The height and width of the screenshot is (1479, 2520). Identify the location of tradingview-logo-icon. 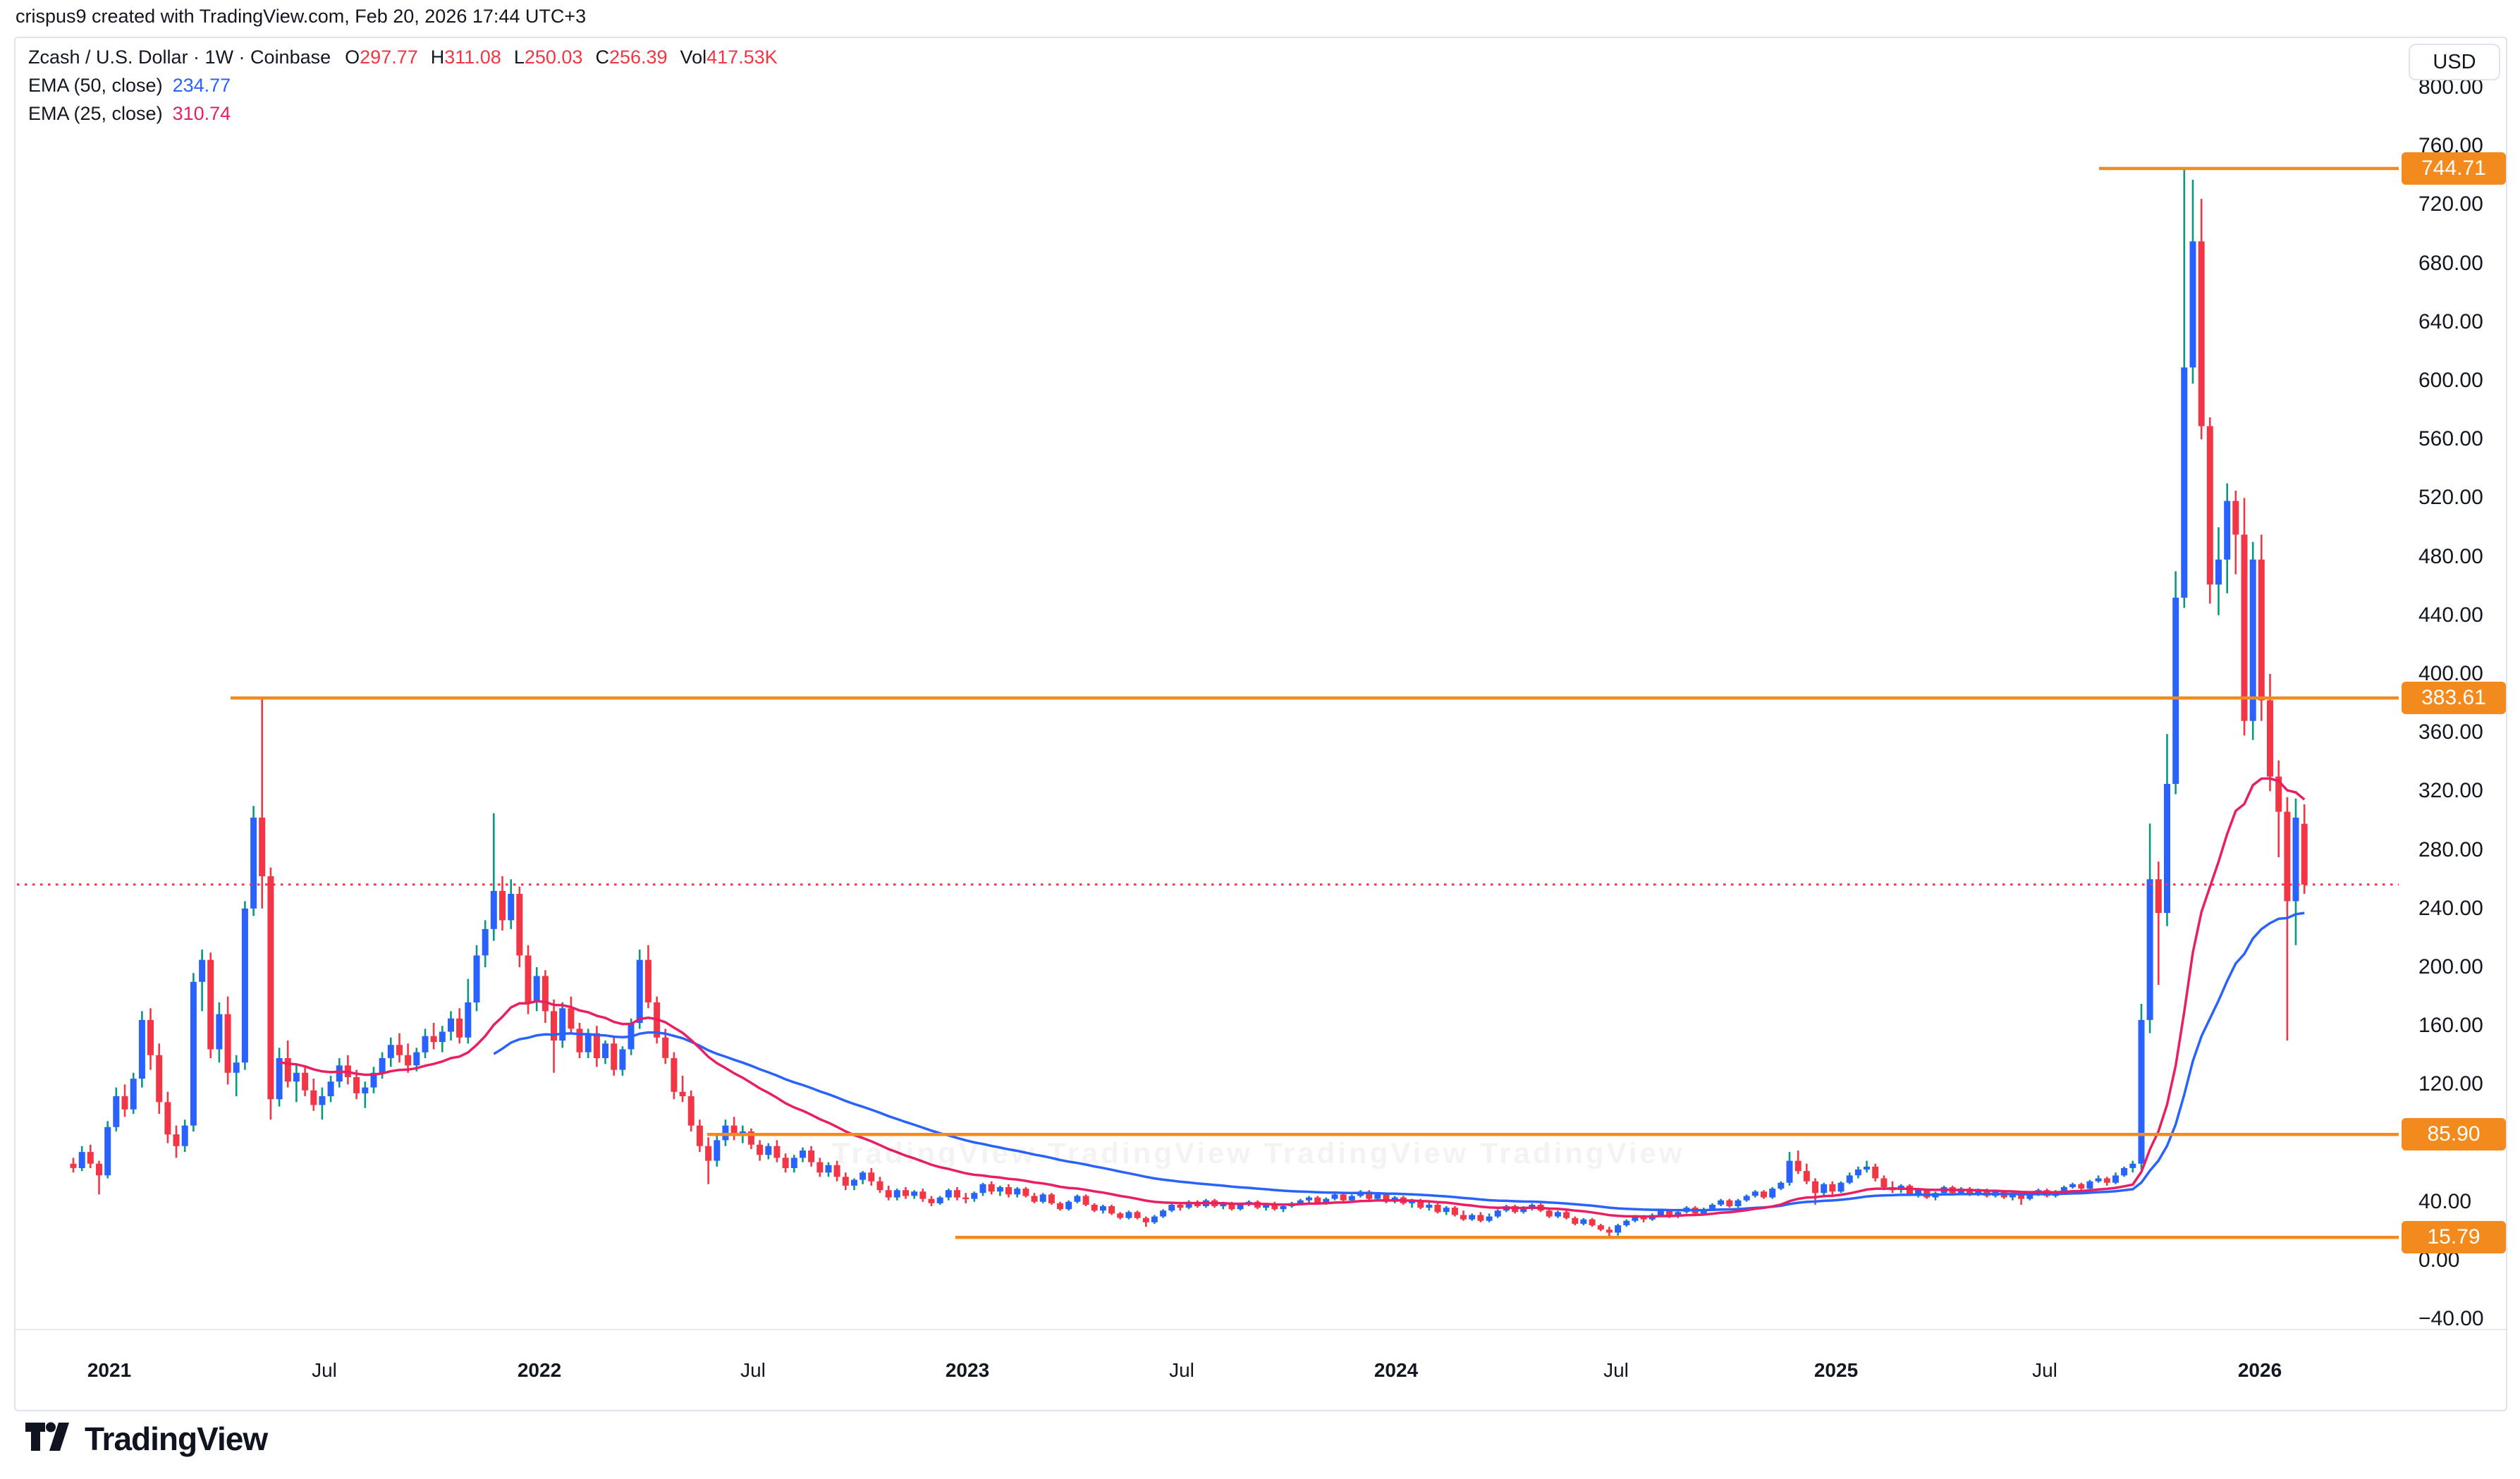
(47, 1436).